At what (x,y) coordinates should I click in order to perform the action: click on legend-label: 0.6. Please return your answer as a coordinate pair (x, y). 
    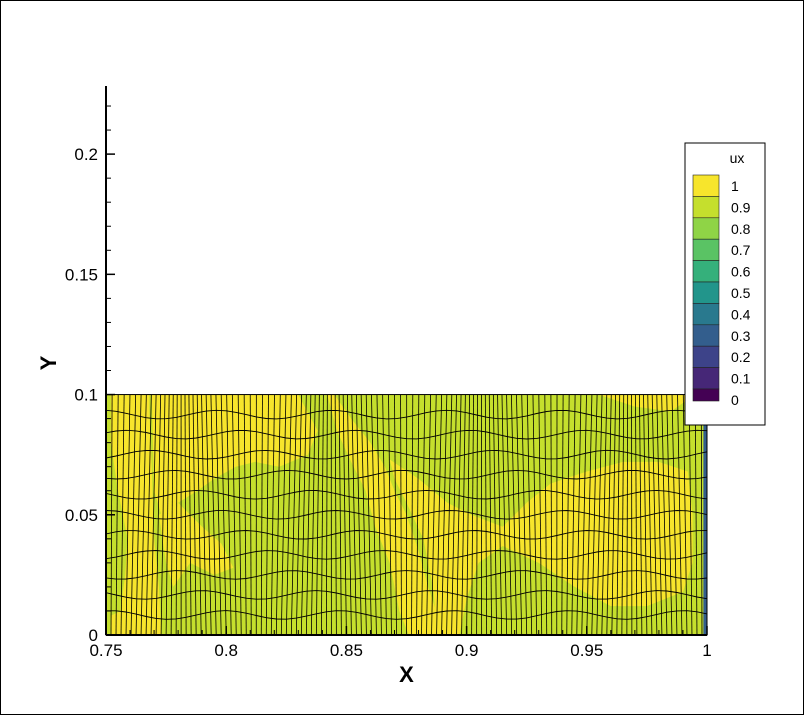
    Looking at the image, I should click on (741, 272).